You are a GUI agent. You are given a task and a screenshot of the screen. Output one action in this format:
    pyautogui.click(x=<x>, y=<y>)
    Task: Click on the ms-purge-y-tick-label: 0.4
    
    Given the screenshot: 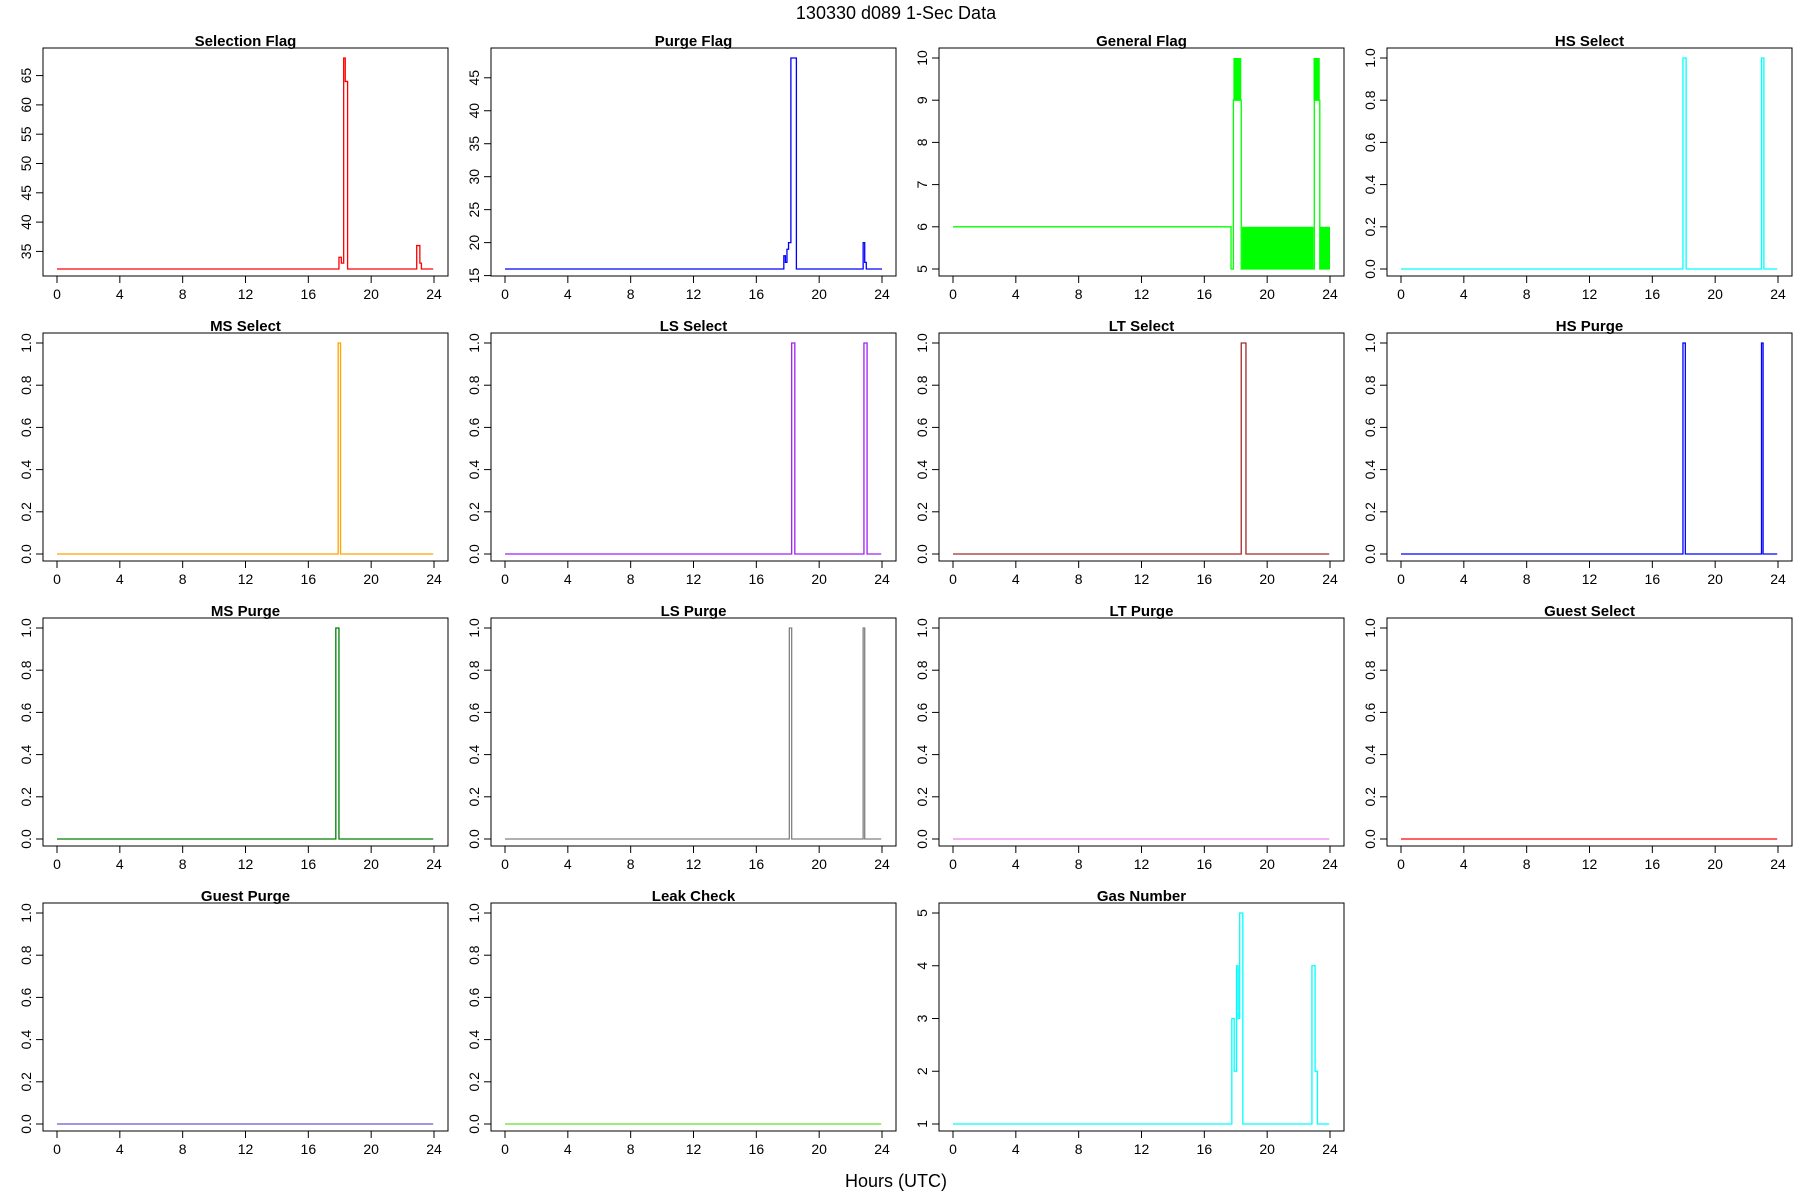 What is the action you would take?
    pyautogui.click(x=26, y=755)
    